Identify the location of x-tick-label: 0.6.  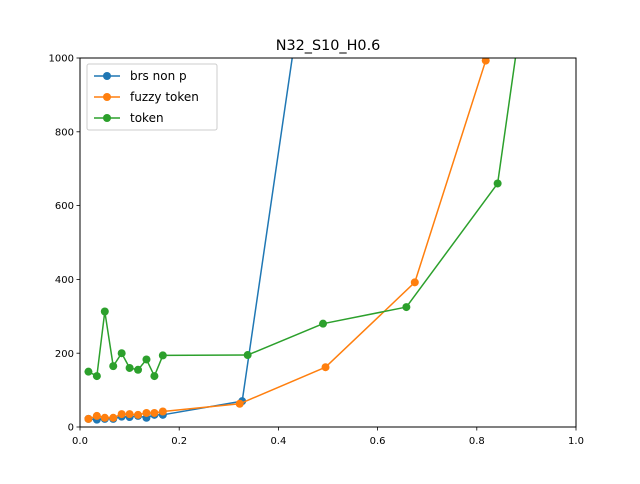
(378, 441).